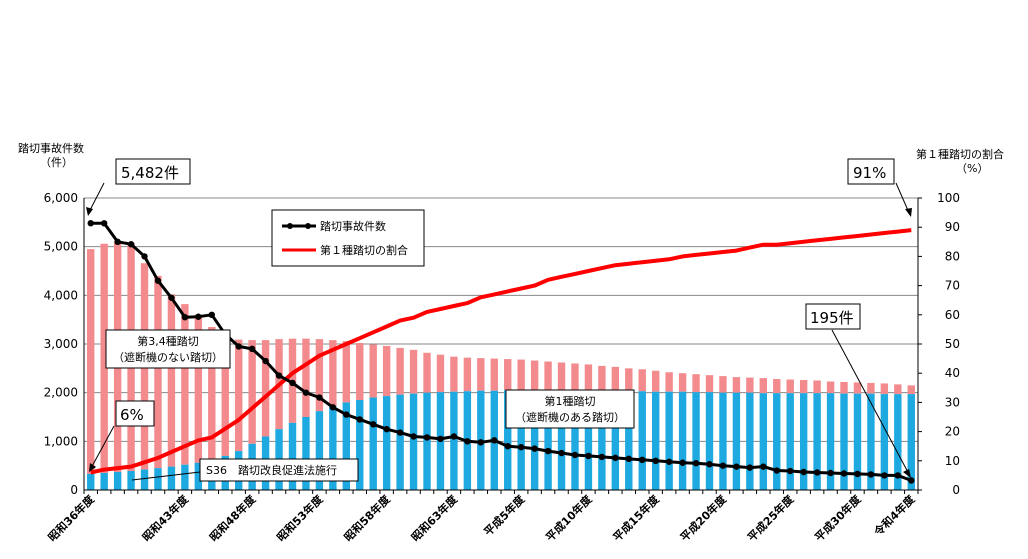  What do you see at coordinates (952, 227) in the screenshot?
I see `right-tick-label: 90` at bounding box center [952, 227].